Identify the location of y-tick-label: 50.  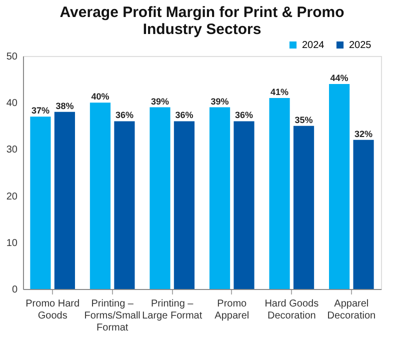
(12, 57).